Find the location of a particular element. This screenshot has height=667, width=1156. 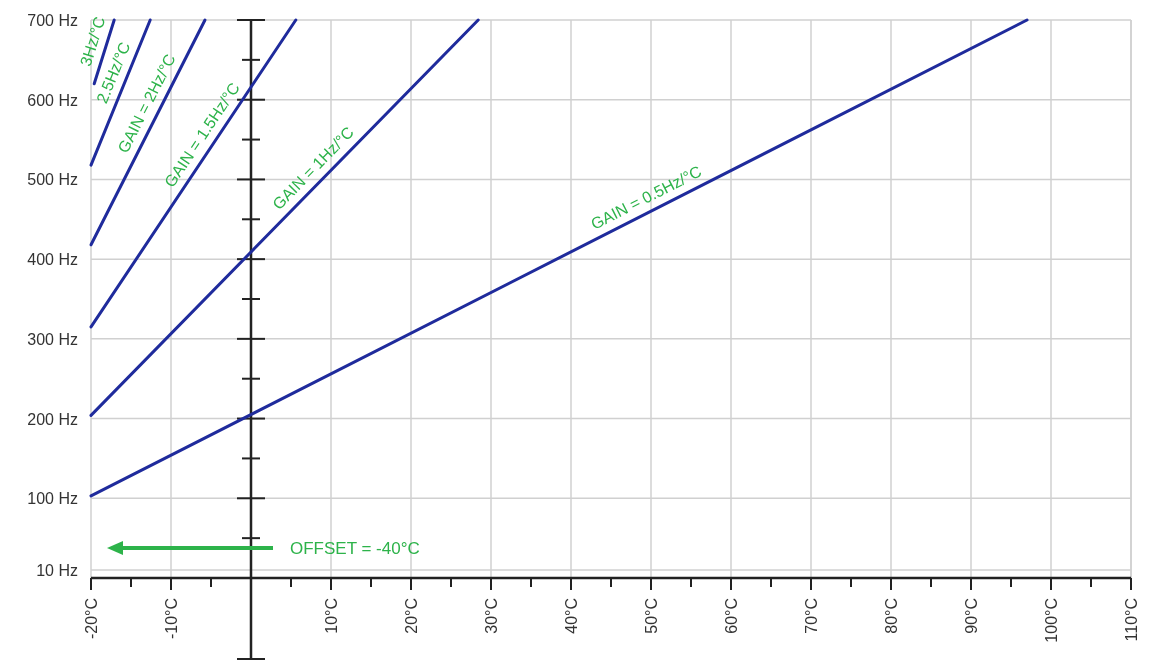

x-tick-label: 50°C is located at coordinates (651, 616).